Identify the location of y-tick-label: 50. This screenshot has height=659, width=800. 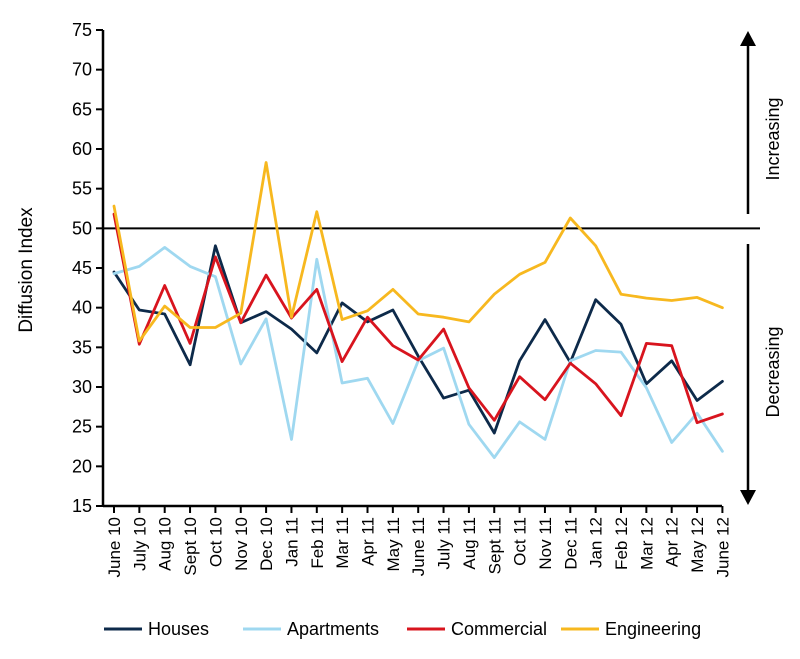
(82, 228).